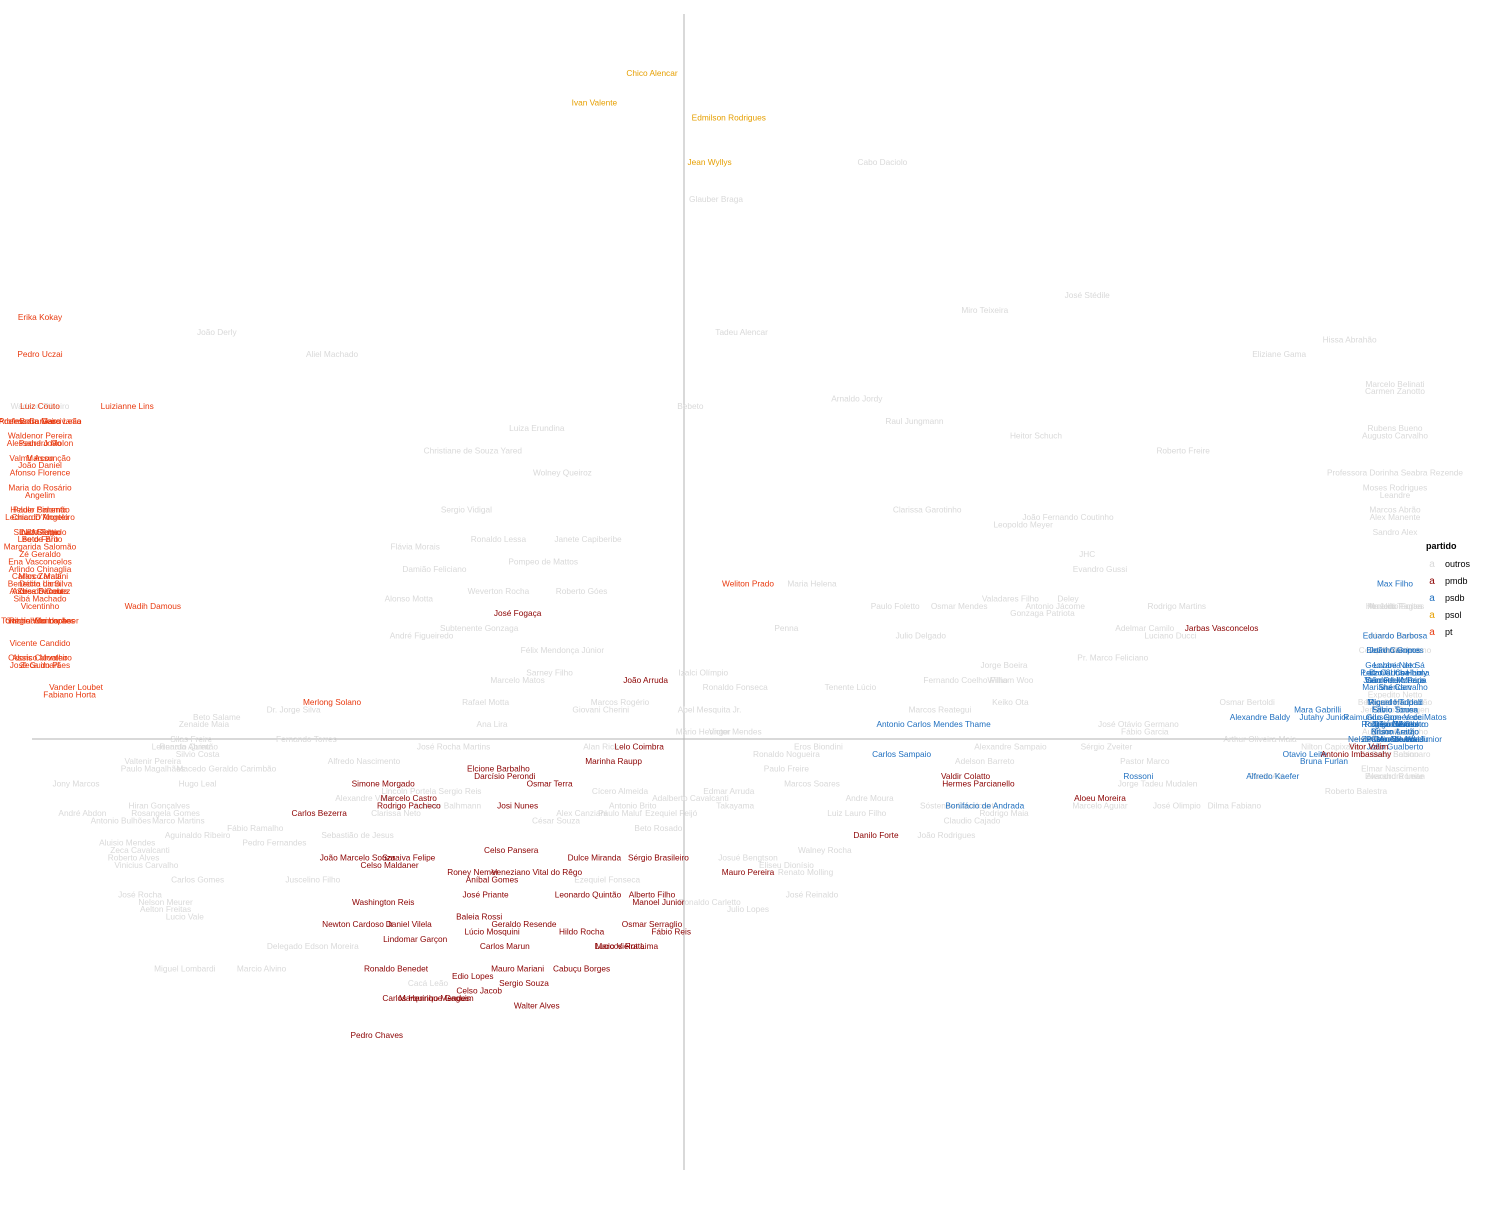 This screenshot has width=1500, height=1205. What do you see at coordinates (377, 1035) in the screenshot?
I see `point-label-pmdb: Pedro Chaves` at bounding box center [377, 1035].